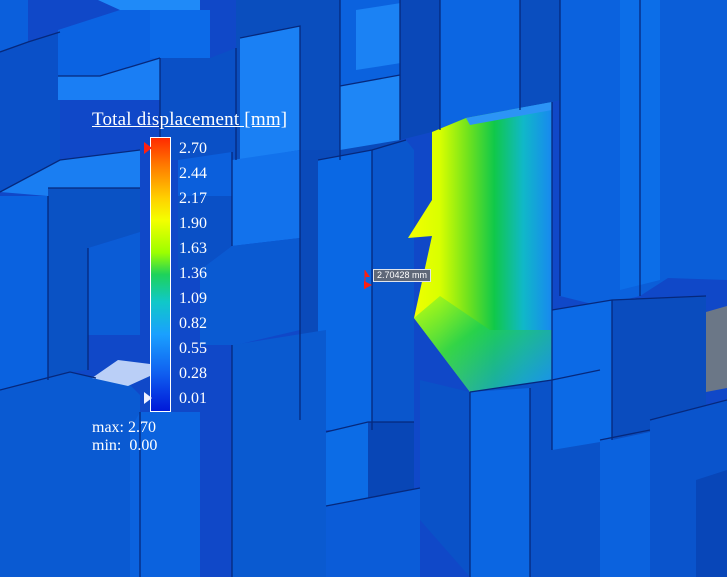 The width and height of the screenshot is (727, 577). What do you see at coordinates (148, 148) in the screenshot?
I see `max-marker-icon` at bounding box center [148, 148].